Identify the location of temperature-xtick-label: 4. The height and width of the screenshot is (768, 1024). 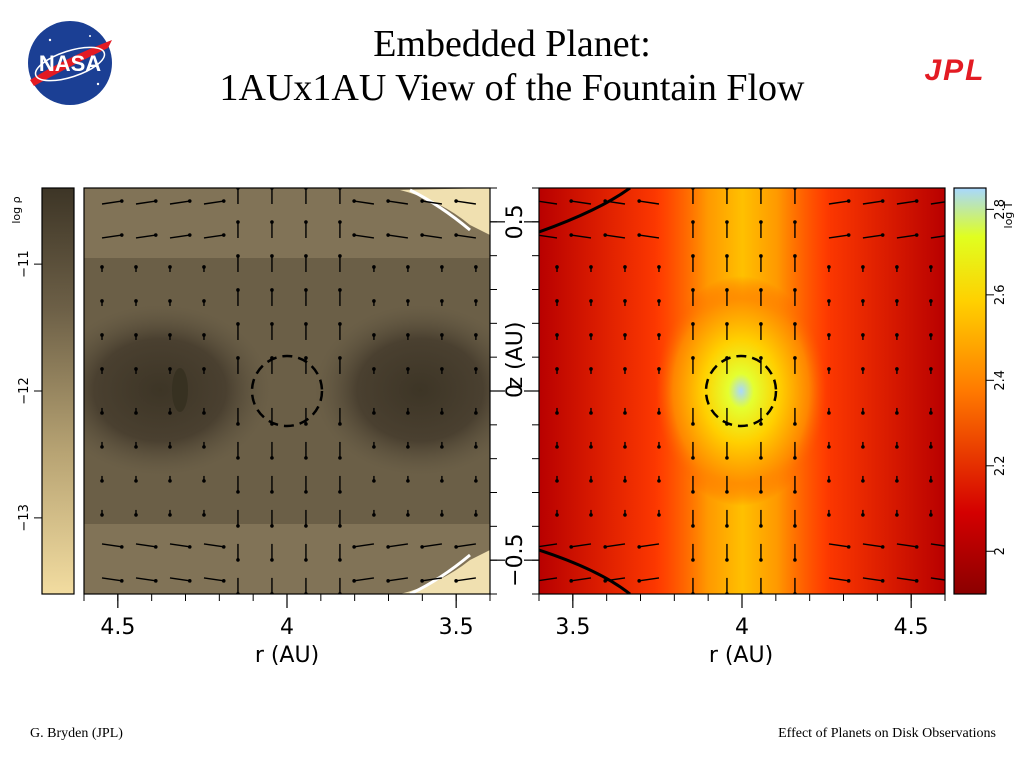
(742, 627).